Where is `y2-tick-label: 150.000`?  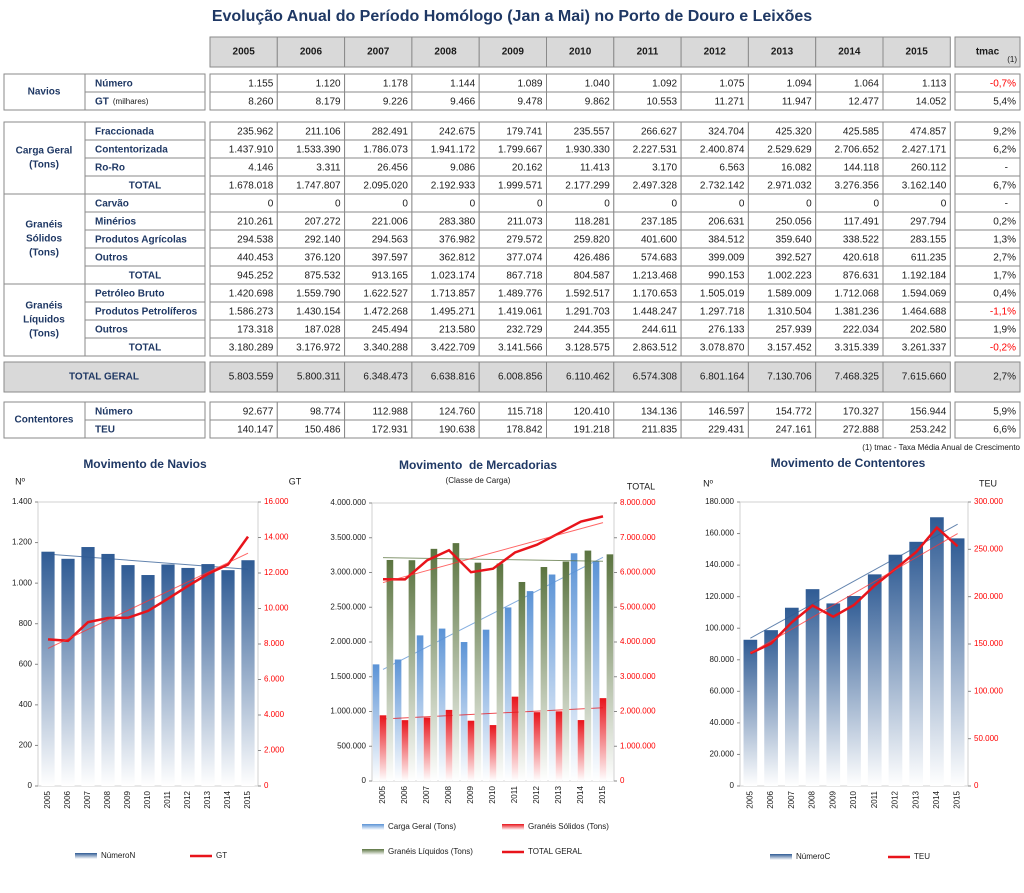
y2-tick-label: 150.000 is located at coordinates (988, 643).